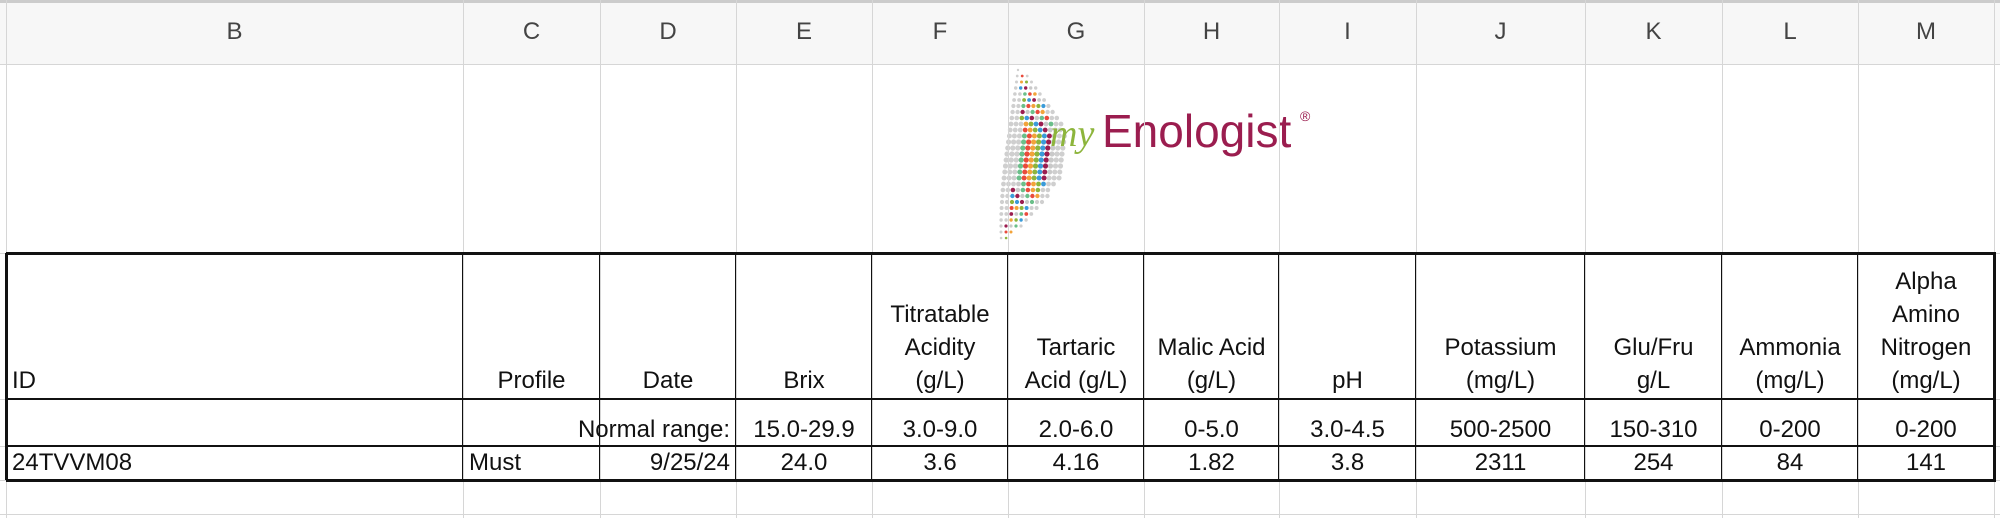  Describe the element at coordinates (1500, 31) in the screenshot. I see `column-letter: J` at that location.